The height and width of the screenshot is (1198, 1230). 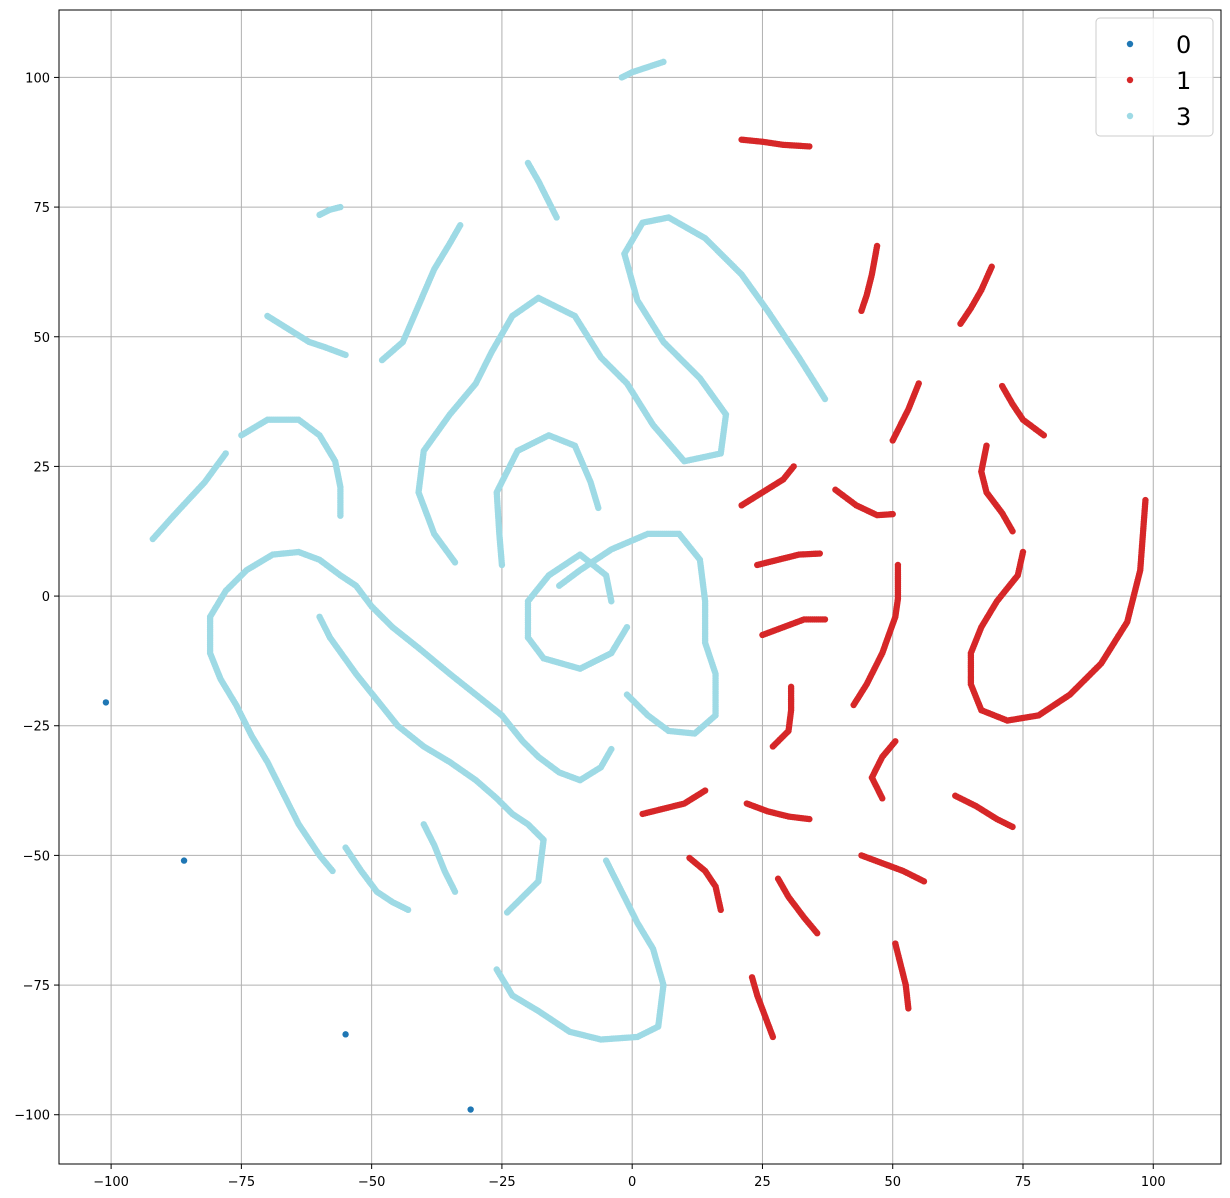 I want to click on legend-label: 3, so click(x=1183, y=117).